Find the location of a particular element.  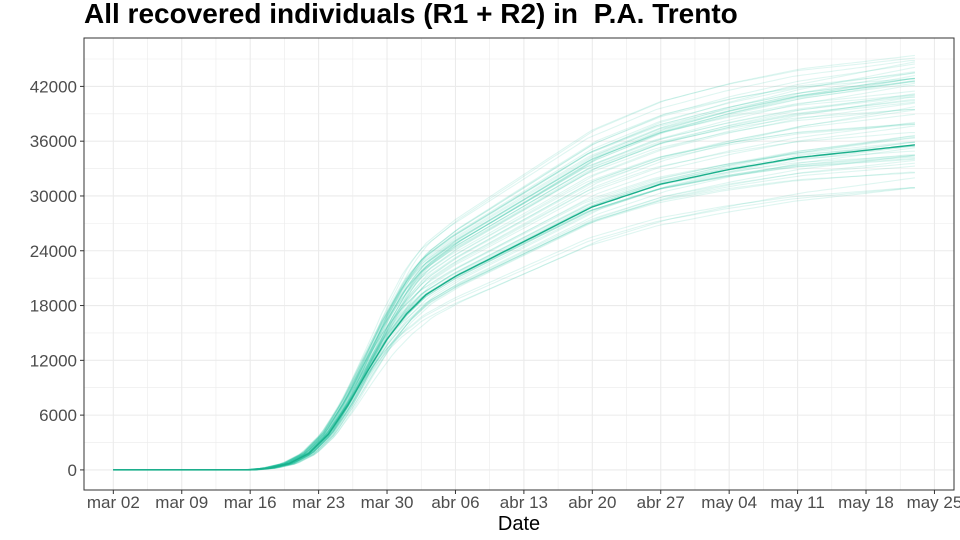

y-tick-label: 24000 is located at coordinates (53, 251).